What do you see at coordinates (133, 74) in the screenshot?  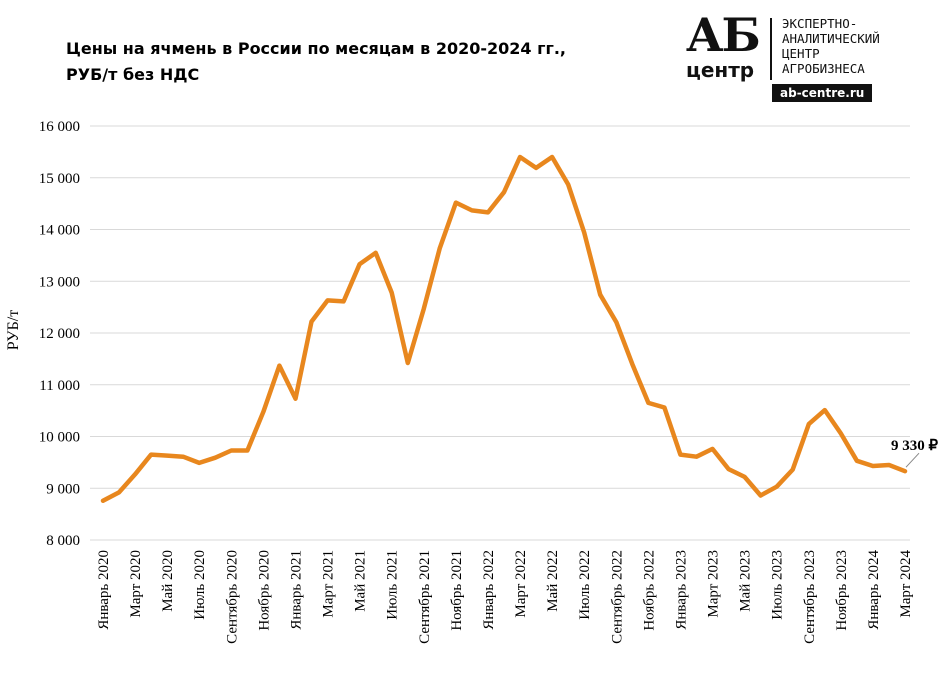 I see `chart-title-line-2: РУБ/т без НДС` at bounding box center [133, 74].